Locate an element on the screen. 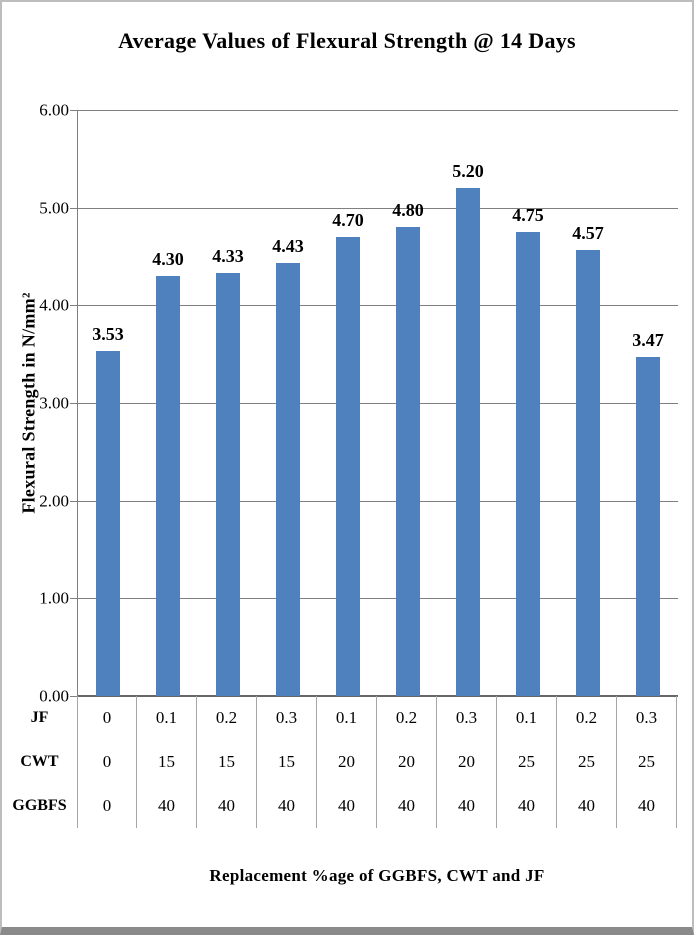  y-axis-tick-label: 3.00 is located at coordinates (54, 403).